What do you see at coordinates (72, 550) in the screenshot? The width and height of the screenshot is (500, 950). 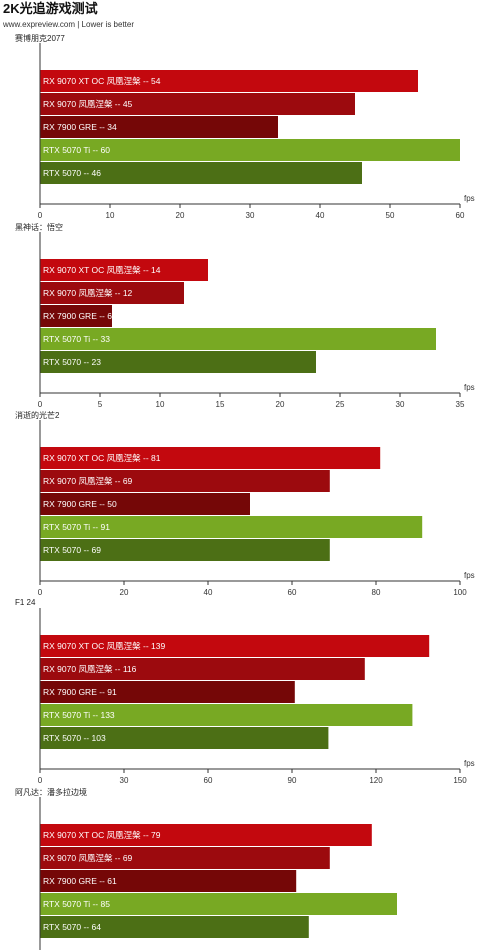 I see `bar-label: RTX 5070 -- 69` at bounding box center [72, 550].